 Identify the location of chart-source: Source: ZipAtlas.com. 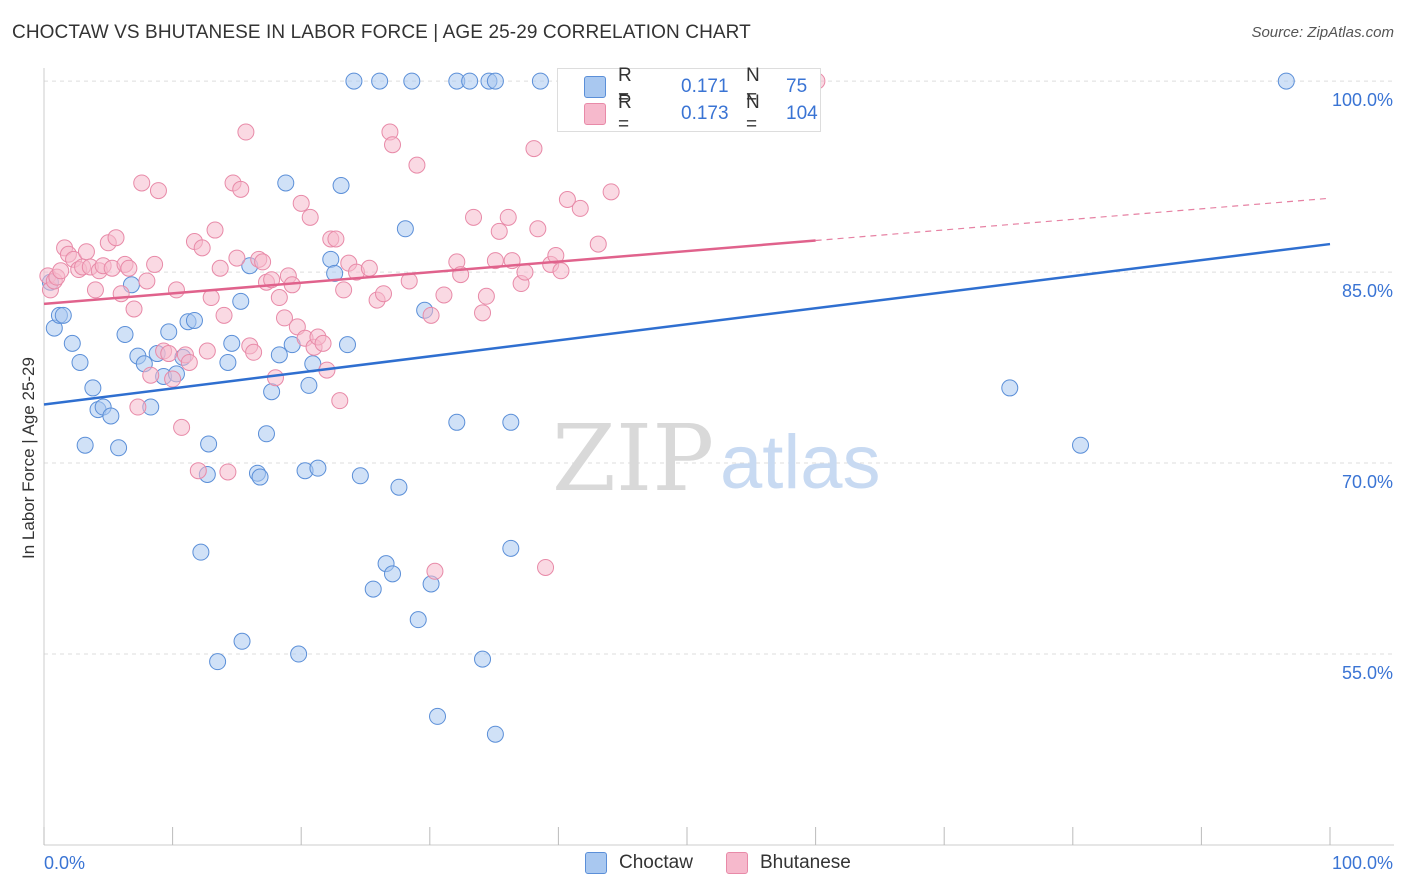
(1322, 32).